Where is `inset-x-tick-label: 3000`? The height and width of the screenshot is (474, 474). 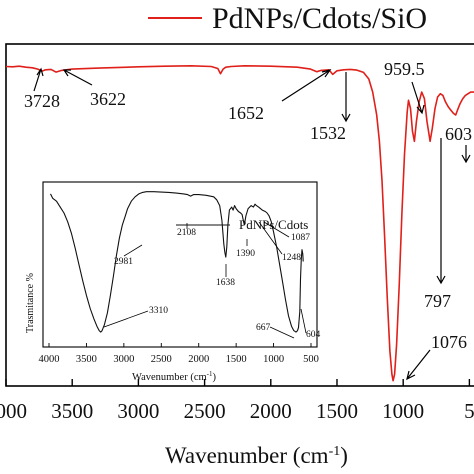
inset-x-tick-label: 3000 is located at coordinates (123, 359).